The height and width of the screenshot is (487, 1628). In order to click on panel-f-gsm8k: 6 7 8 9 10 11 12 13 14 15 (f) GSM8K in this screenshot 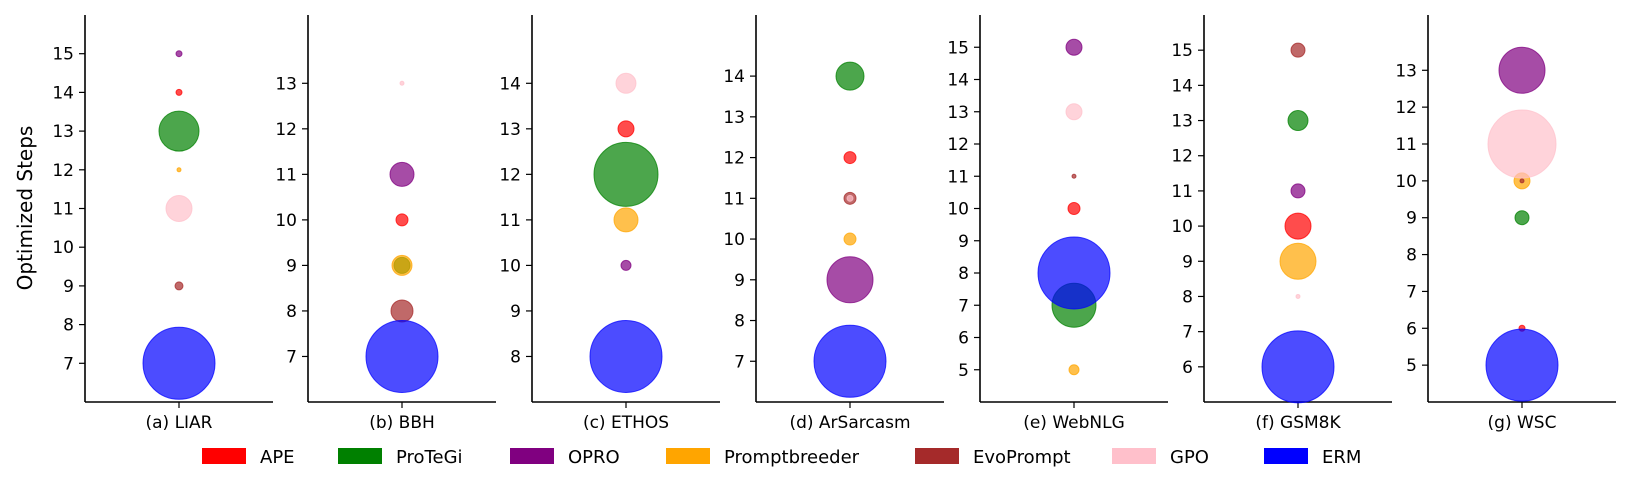, I will do `click(1281, 224)`.